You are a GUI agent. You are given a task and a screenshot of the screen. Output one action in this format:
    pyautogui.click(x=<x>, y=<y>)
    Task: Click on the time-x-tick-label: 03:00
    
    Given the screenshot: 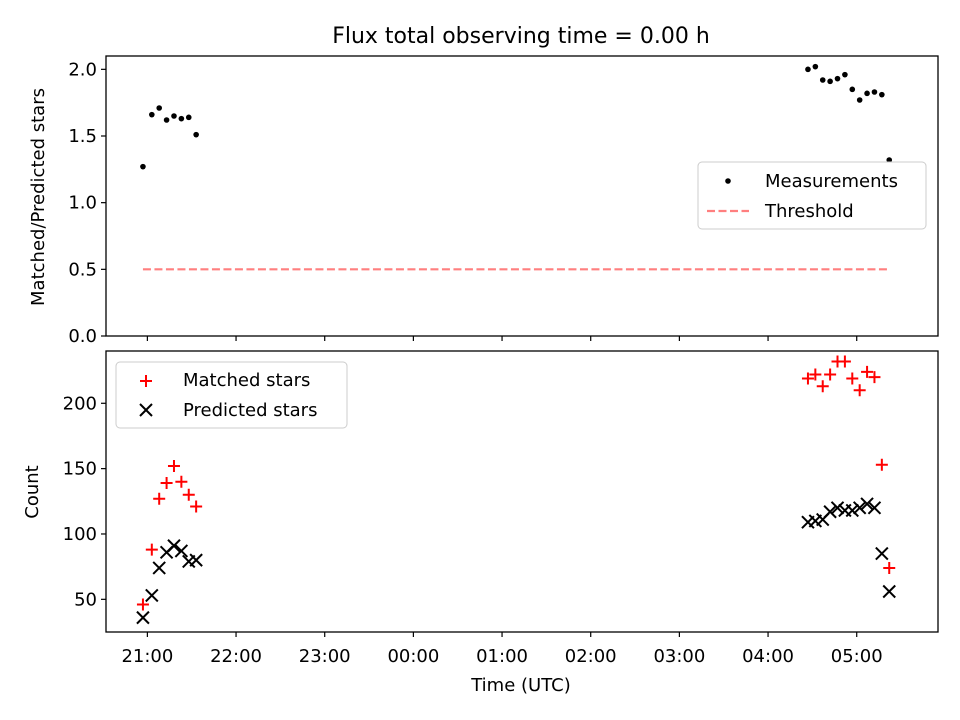 What is the action you would take?
    pyautogui.click(x=679, y=656)
    